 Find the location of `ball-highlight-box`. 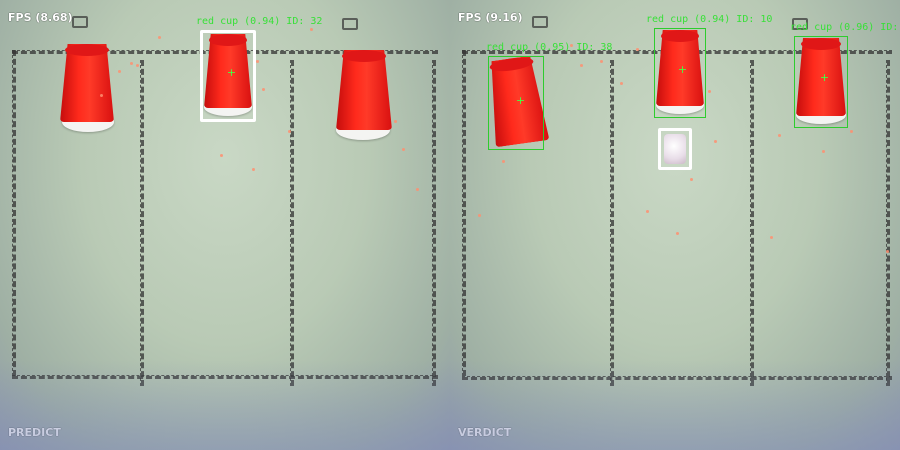

ball-highlight-box is located at coordinates (675, 149).